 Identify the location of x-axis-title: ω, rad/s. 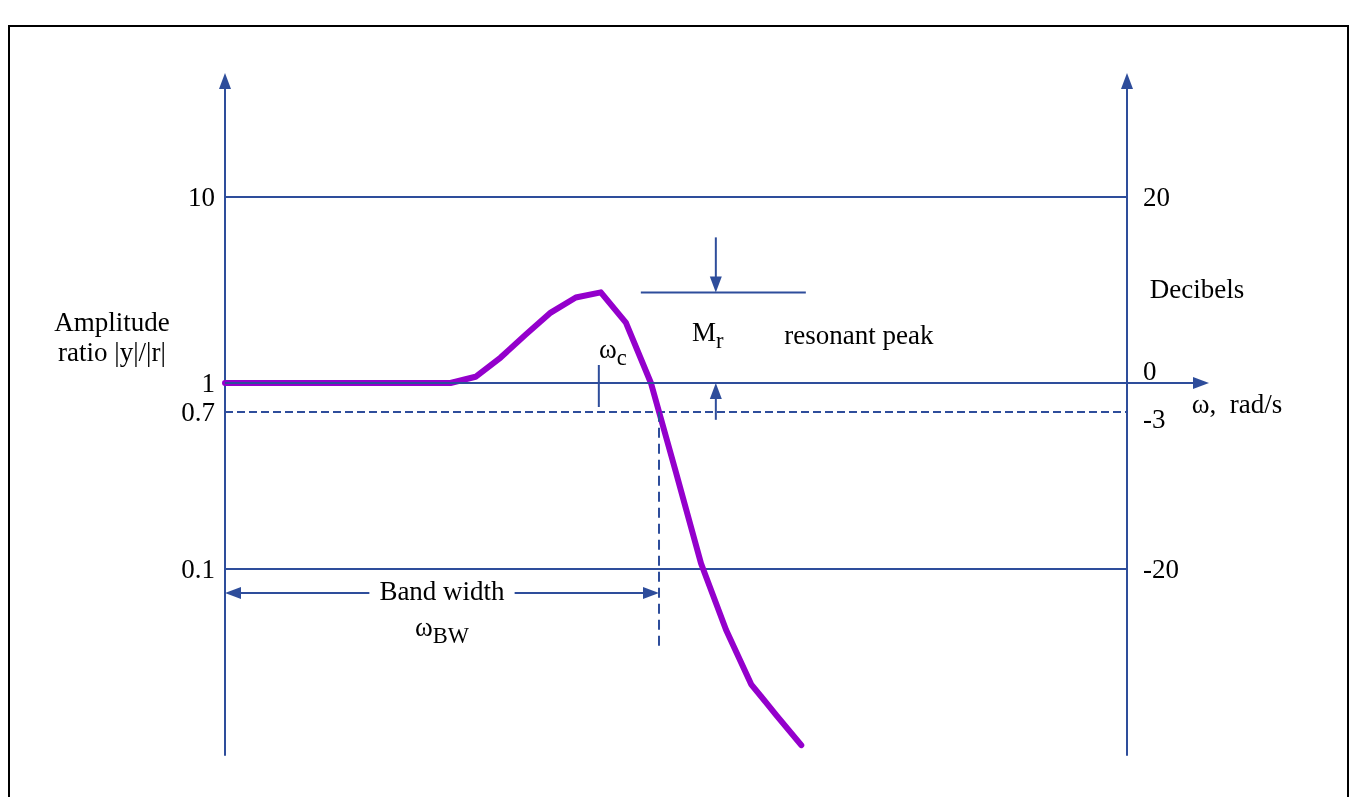
(1237, 404).